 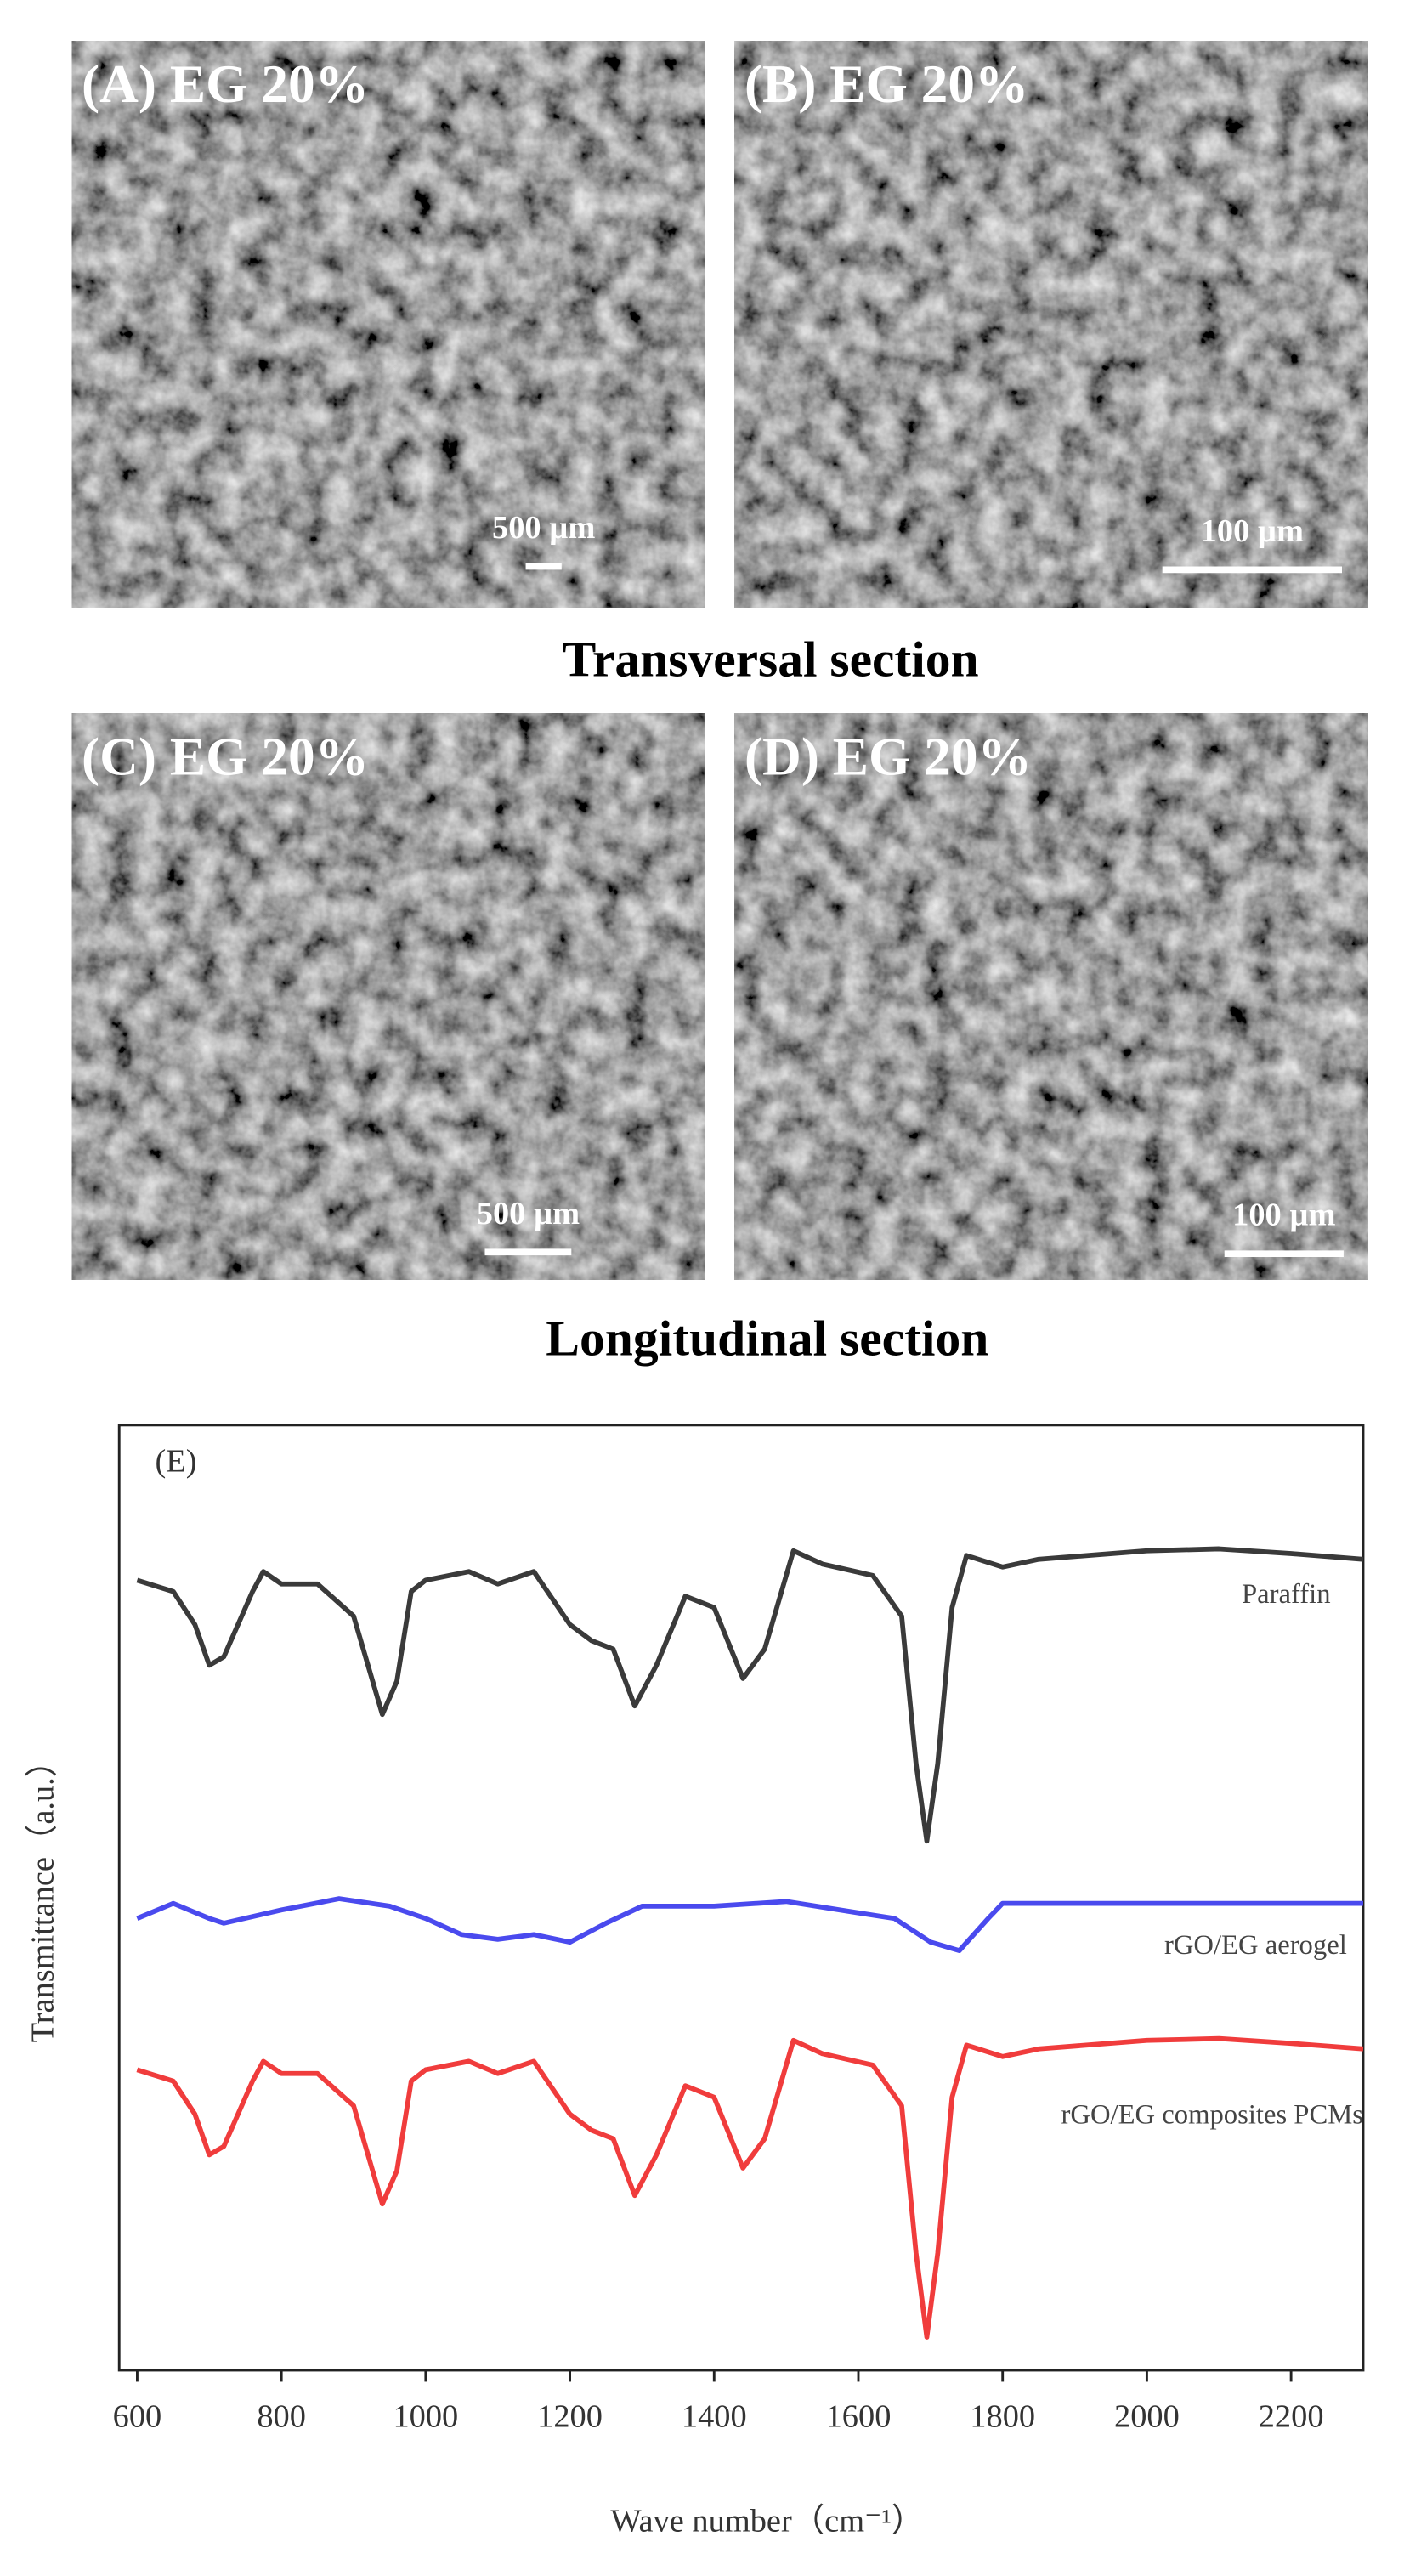 I want to click on series-label: rGO/EG composites PCMs, so click(x=1212, y=2115).